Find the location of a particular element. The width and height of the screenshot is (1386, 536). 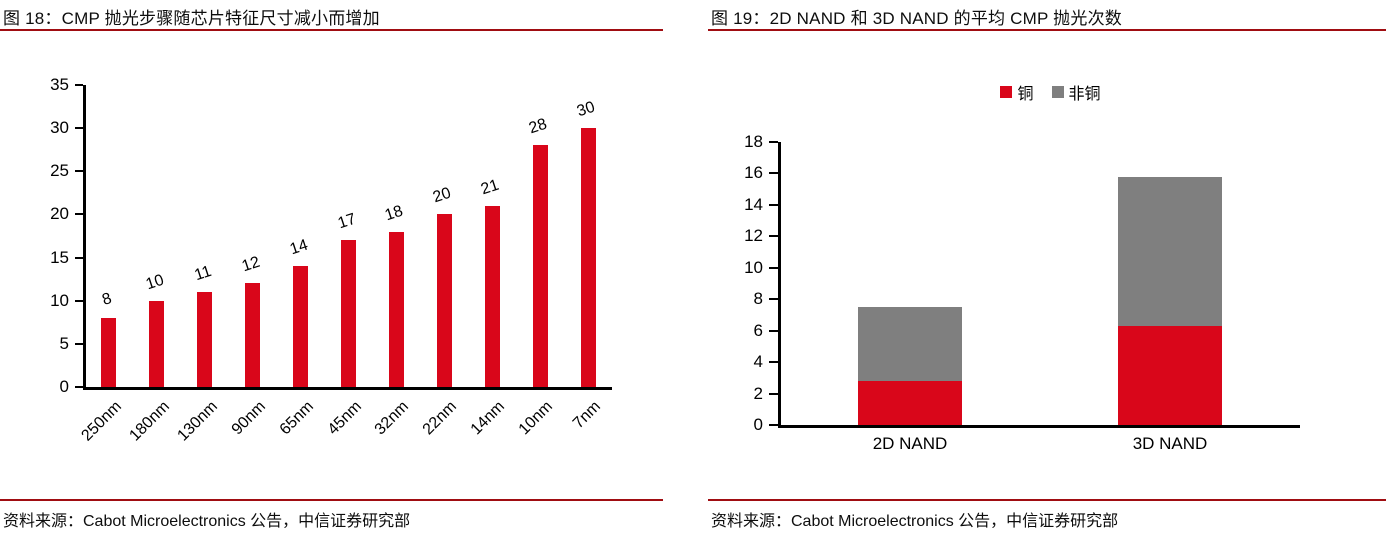

bar-value-label: 18 is located at coordinates (394, 213).